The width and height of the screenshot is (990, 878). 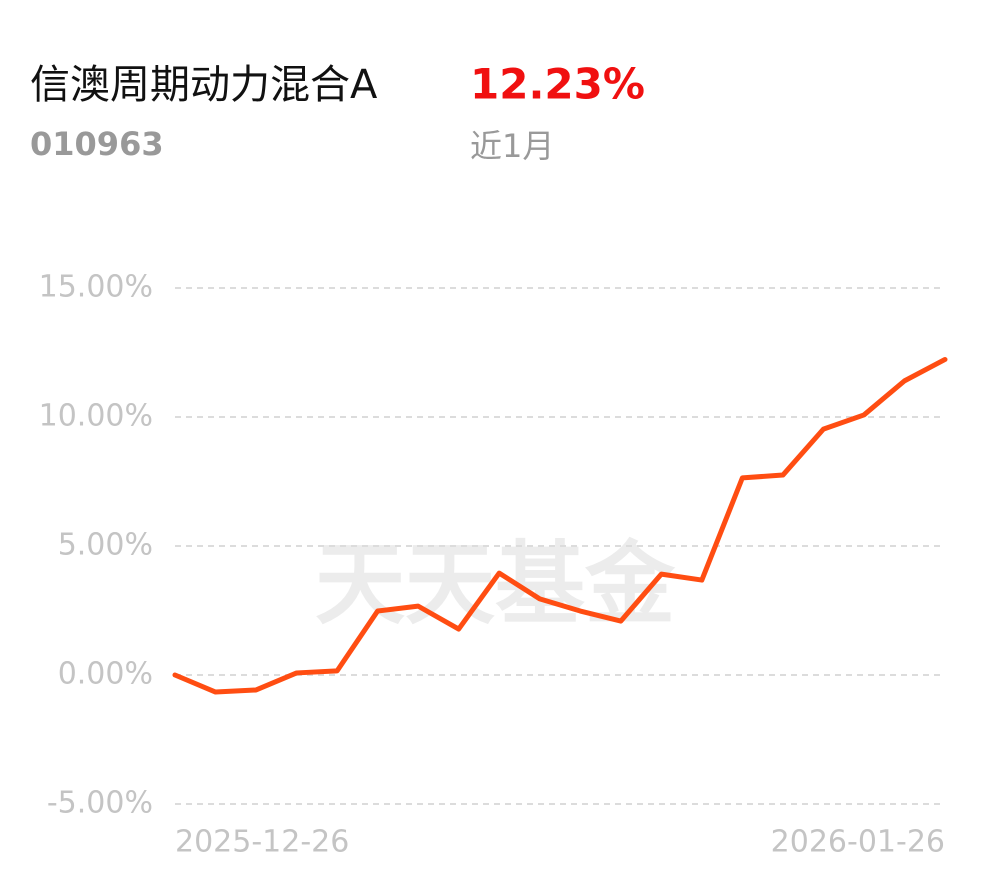 I want to click on y-tick-label: 0.00%, so click(x=105, y=674).